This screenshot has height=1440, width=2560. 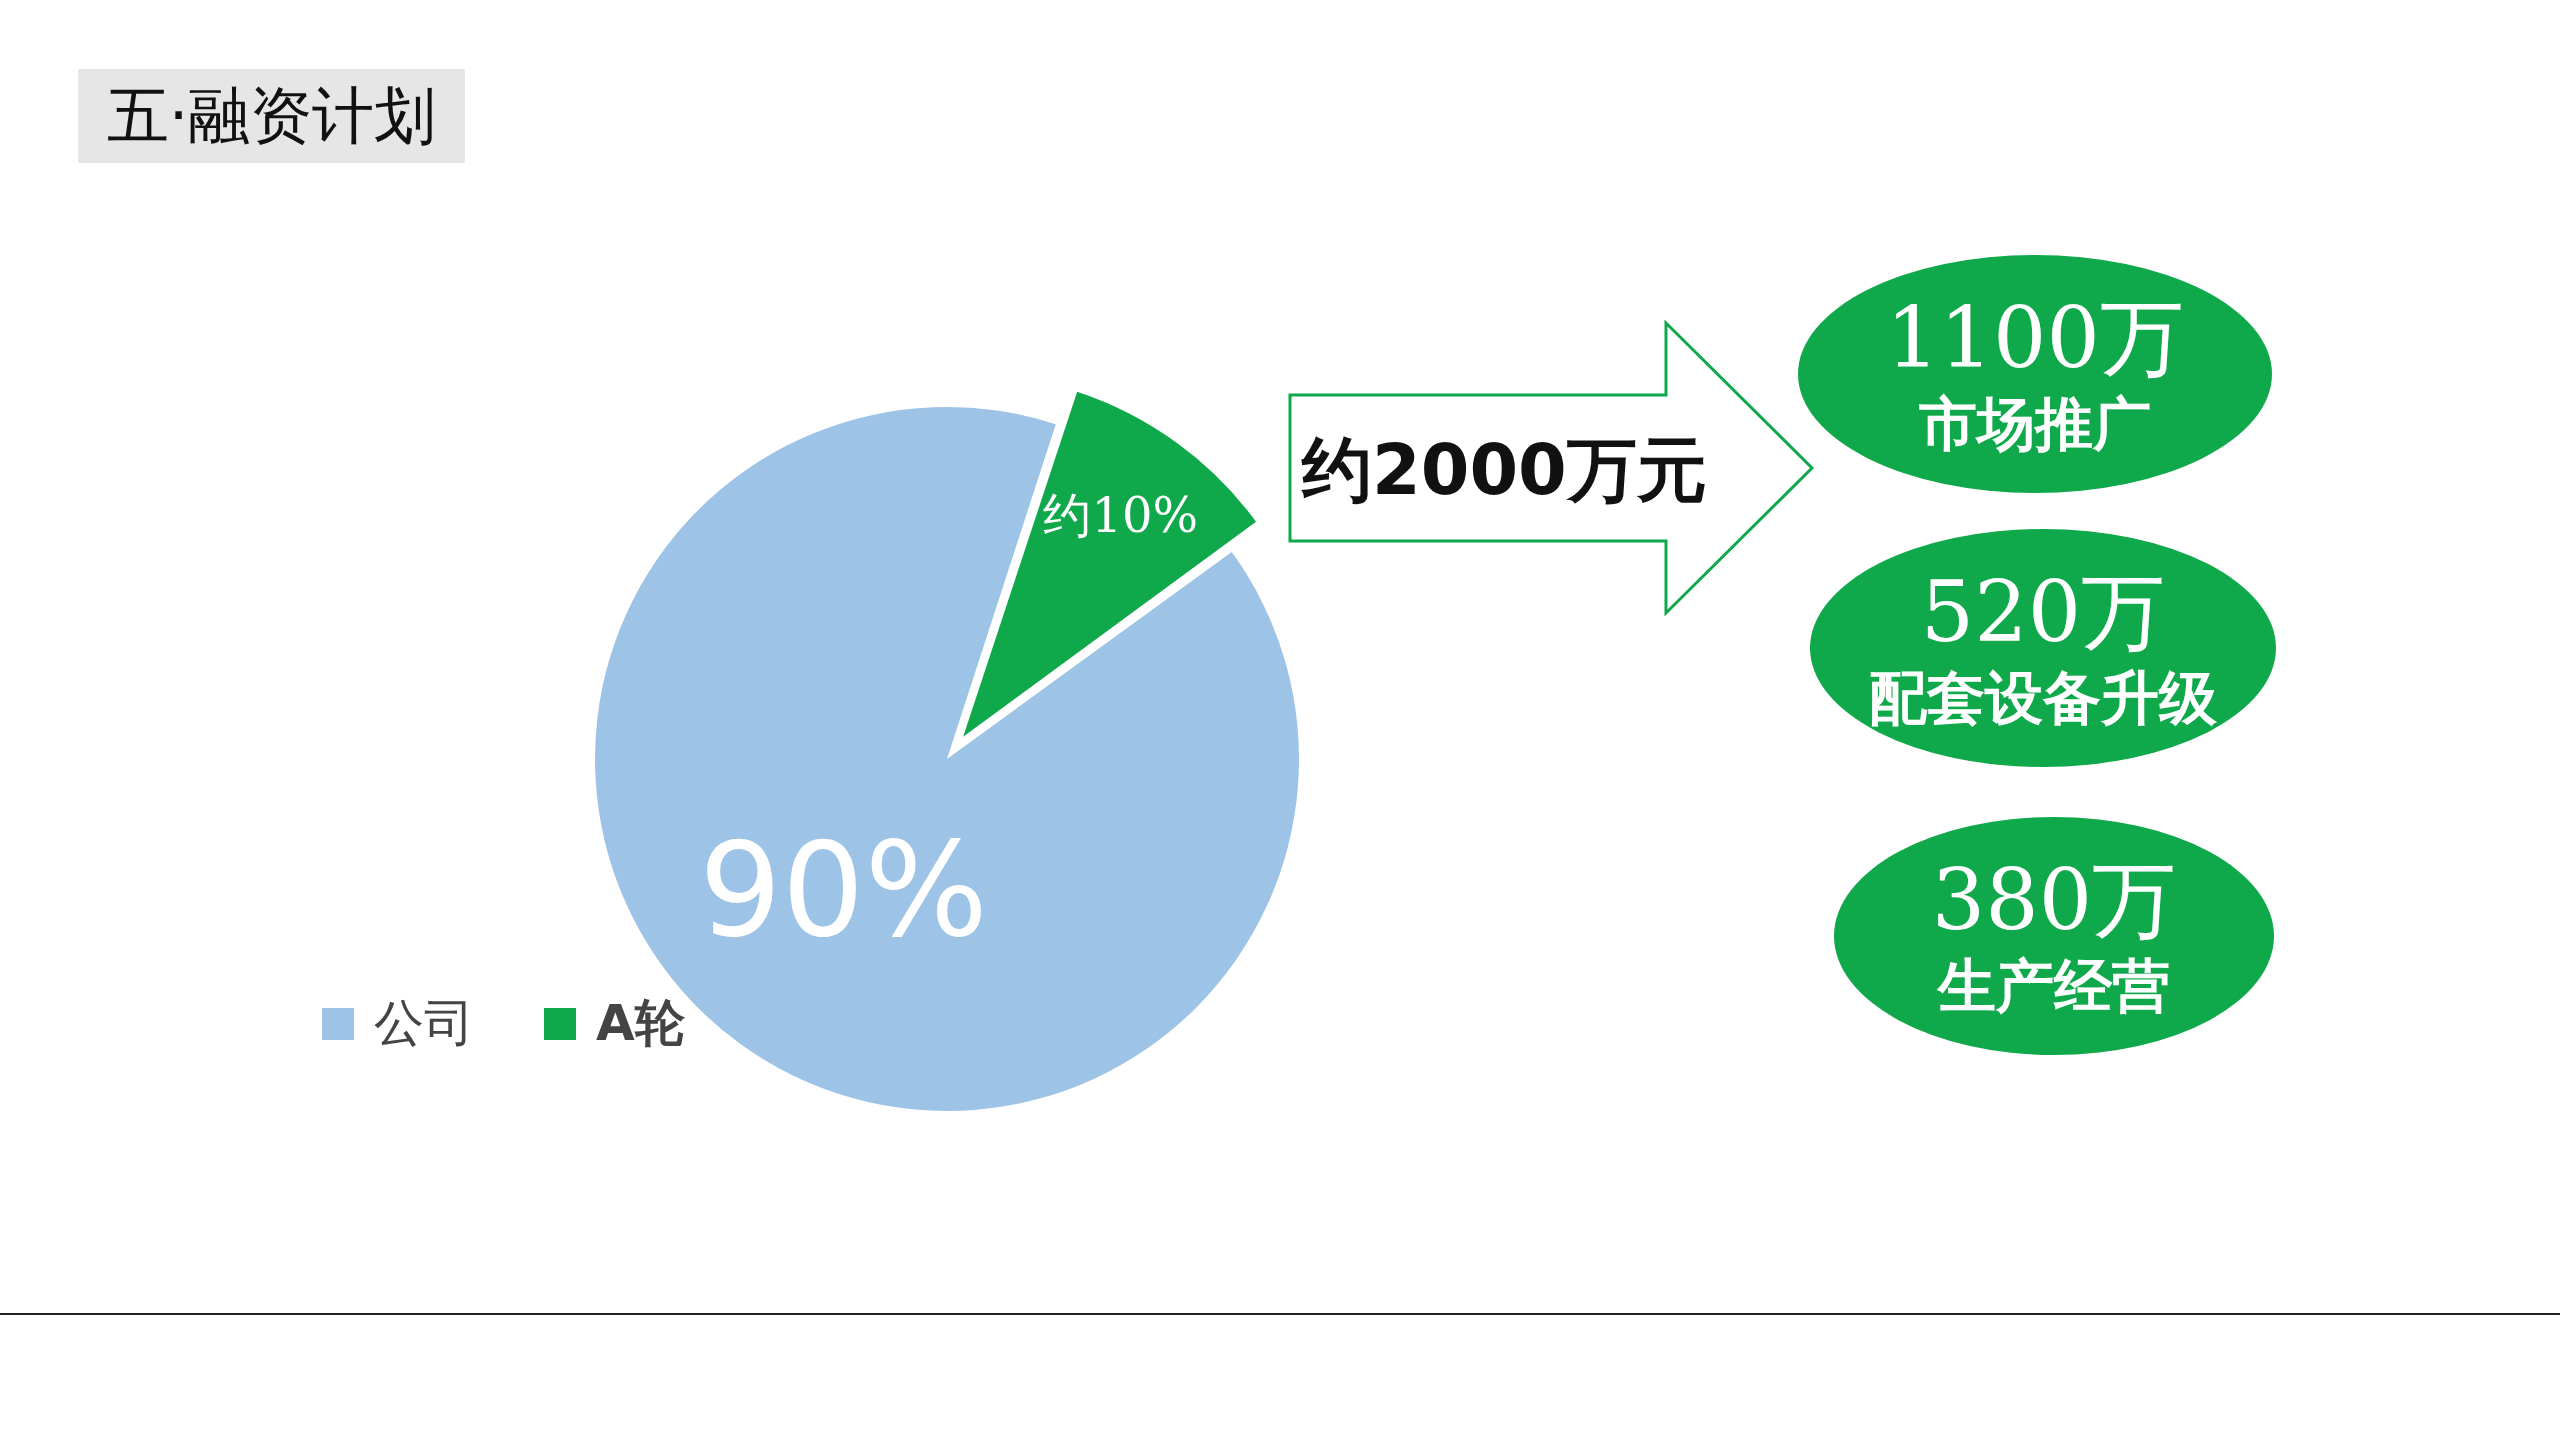 I want to click on text: 约2000万元, so click(x=1504, y=470).